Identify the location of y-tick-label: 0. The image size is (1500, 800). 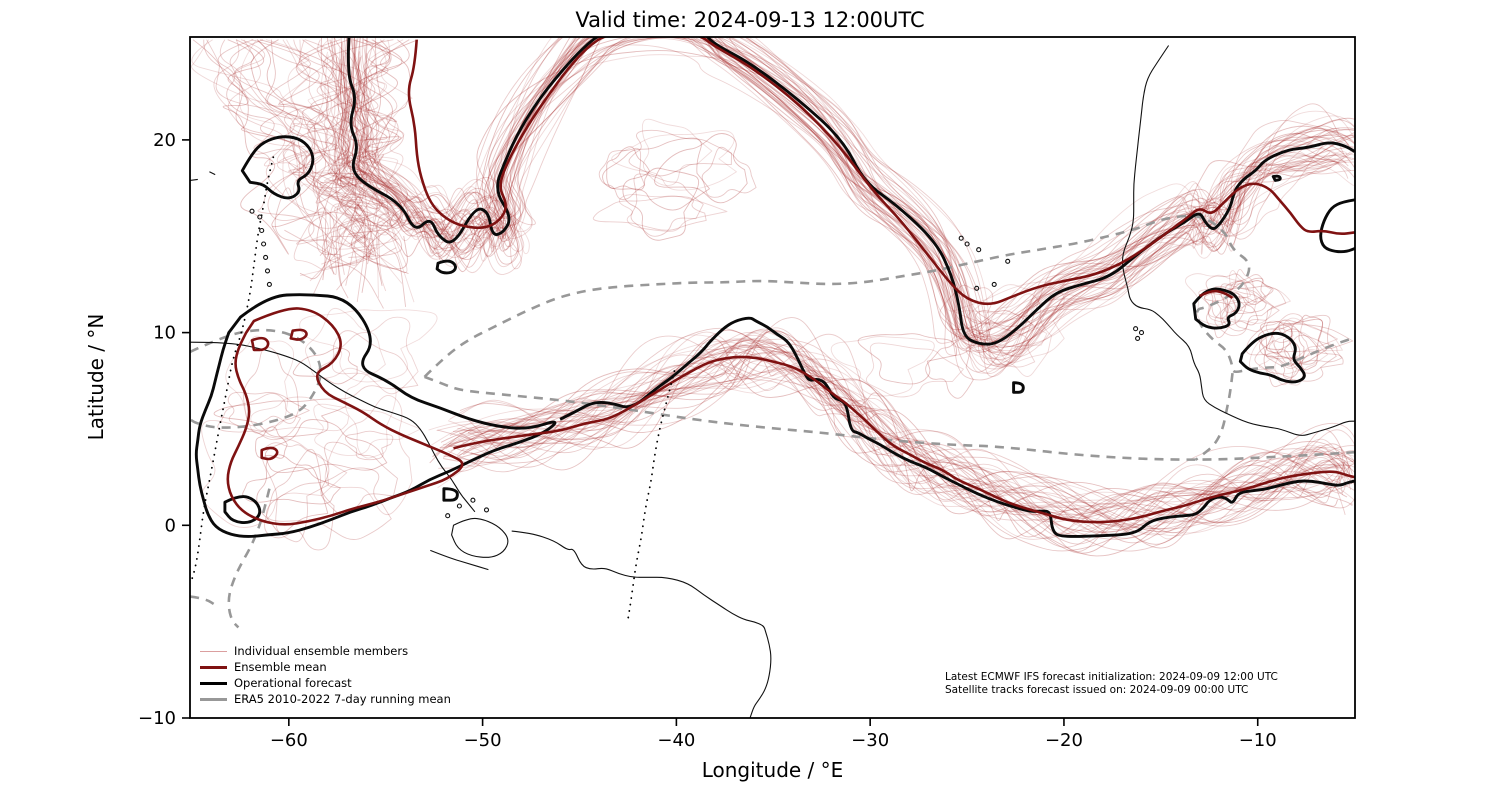
(170, 525).